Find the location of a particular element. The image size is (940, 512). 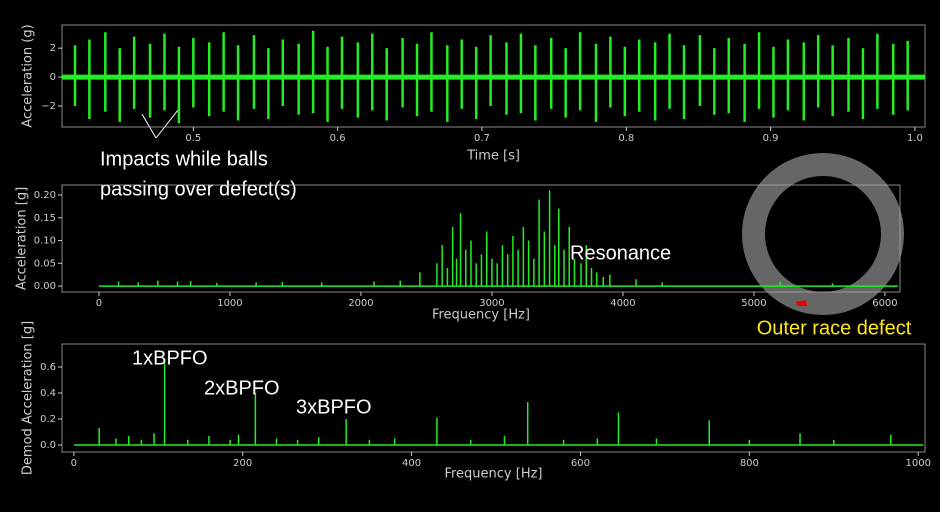

x-tick-label: 1.0 is located at coordinates (915, 138).